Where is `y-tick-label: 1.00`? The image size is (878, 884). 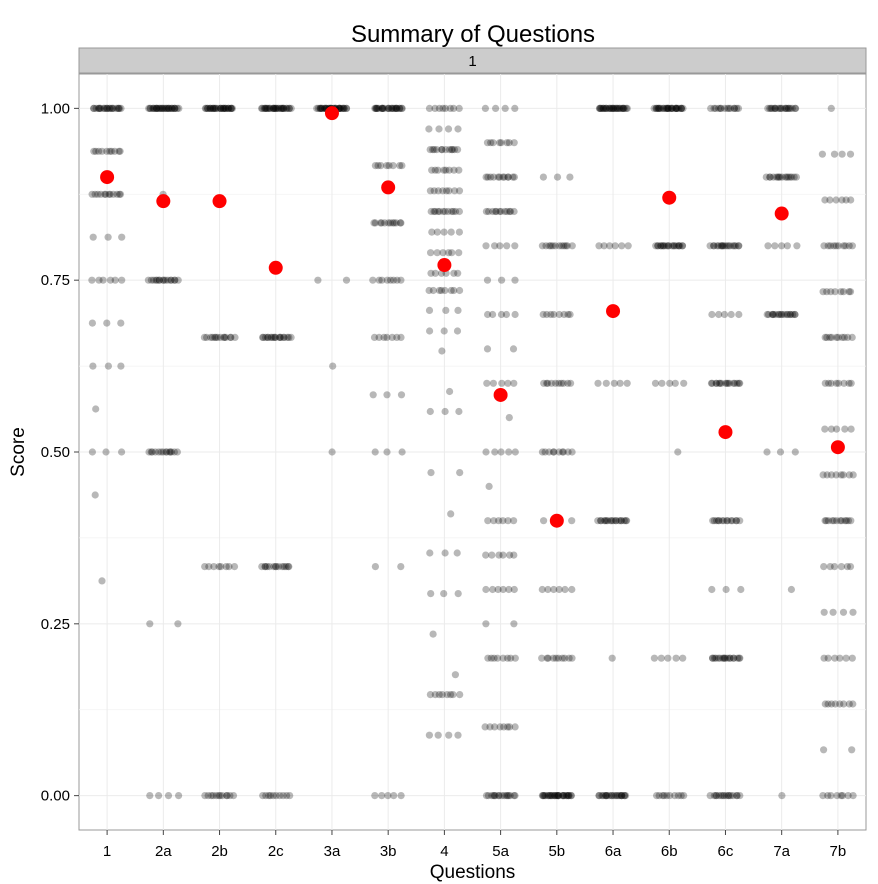 y-tick-label: 1.00 is located at coordinates (55, 108).